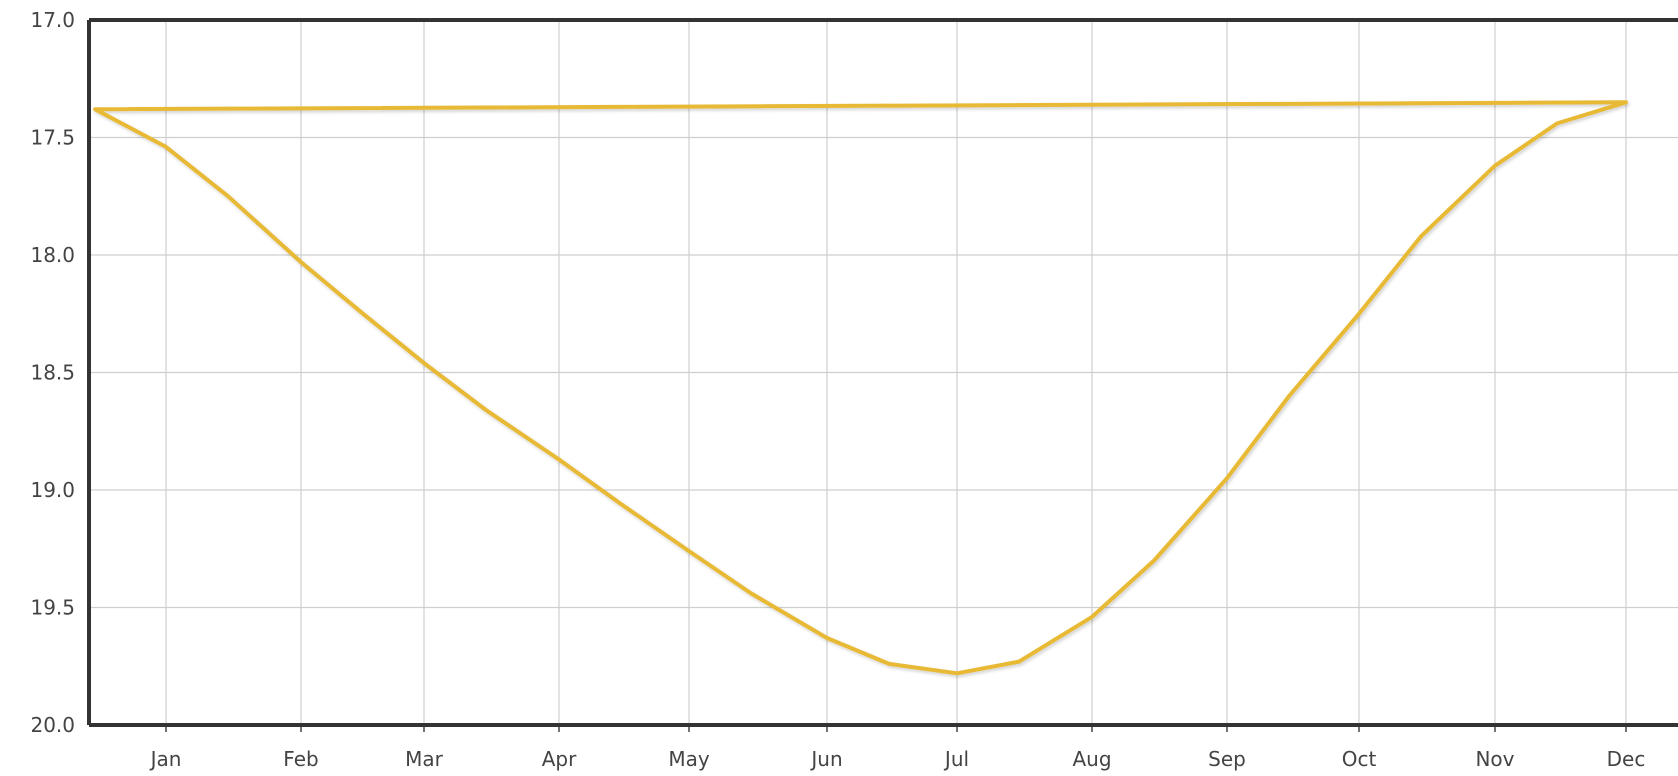 Image resolution: width=1678 pixels, height=776 pixels. What do you see at coordinates (52, 138) in the screenshot?
I see `y-tick-label: 17.5` at bounding box center [52, 138].